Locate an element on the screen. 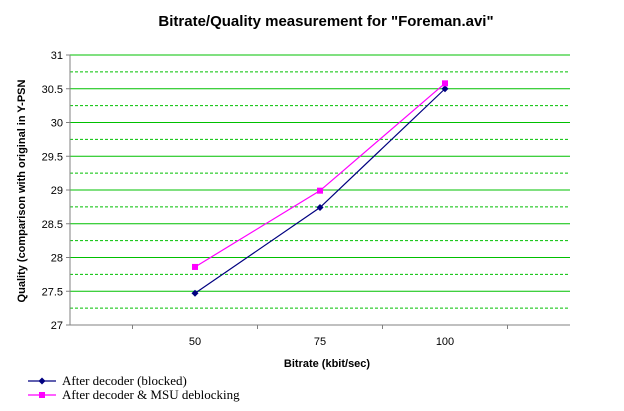 The image size is (624, 411). legend-label: After decoder (blocked) is located at coordinates (124, 380).